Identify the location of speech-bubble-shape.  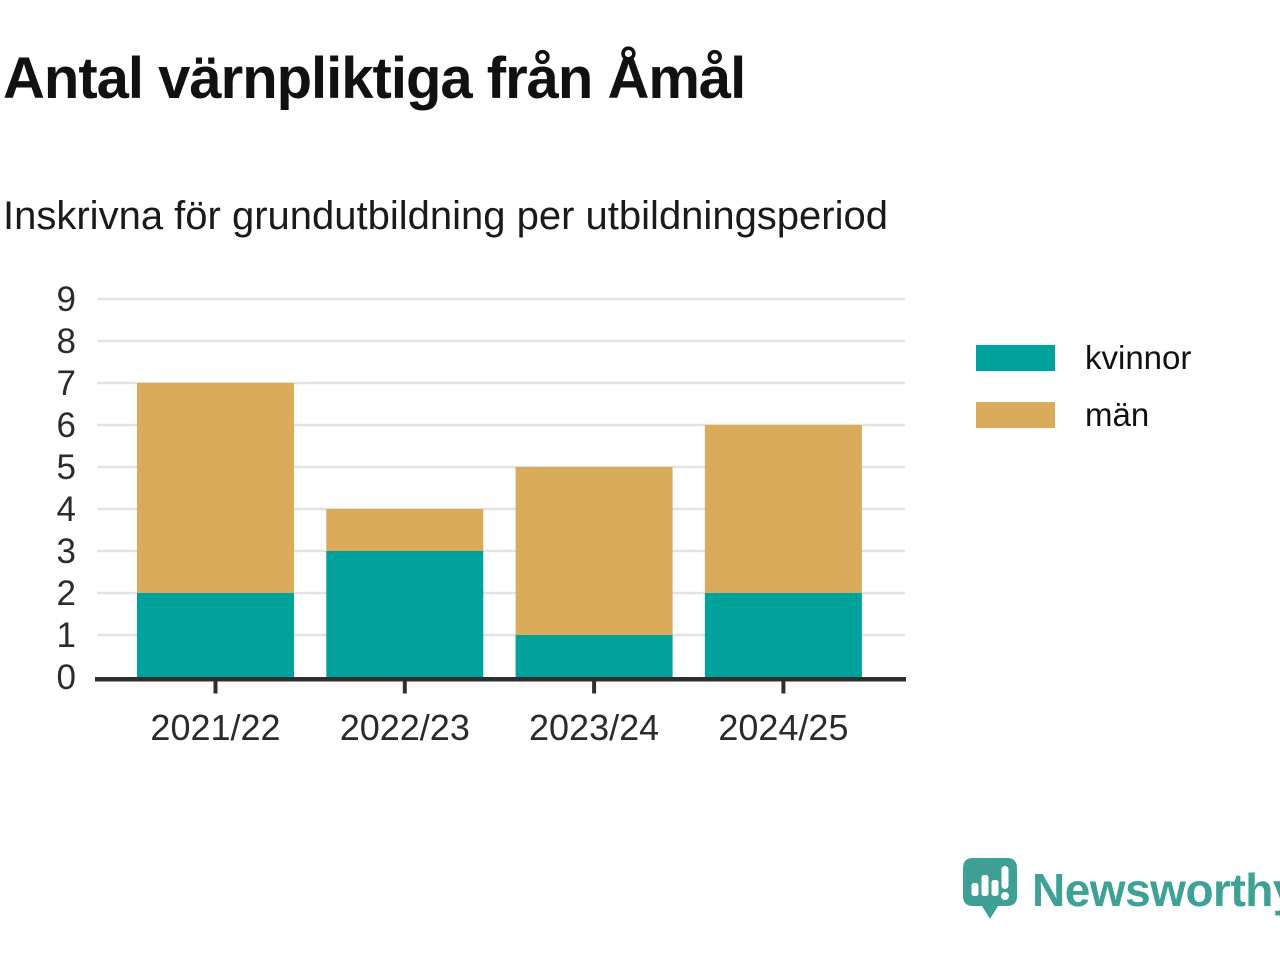
(990, 888).